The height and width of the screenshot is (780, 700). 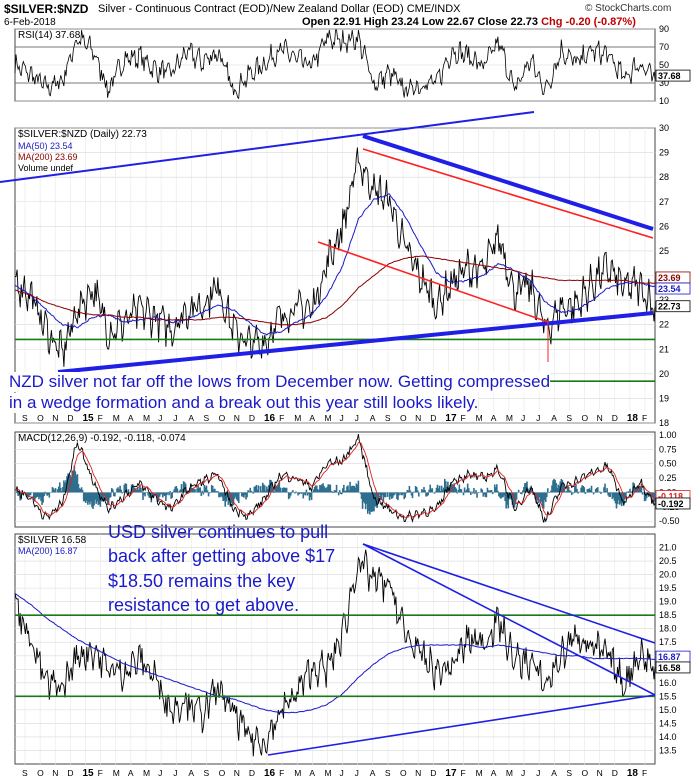 I want to click on usd-x-tick-label: 17, so click(x=451, y=773).